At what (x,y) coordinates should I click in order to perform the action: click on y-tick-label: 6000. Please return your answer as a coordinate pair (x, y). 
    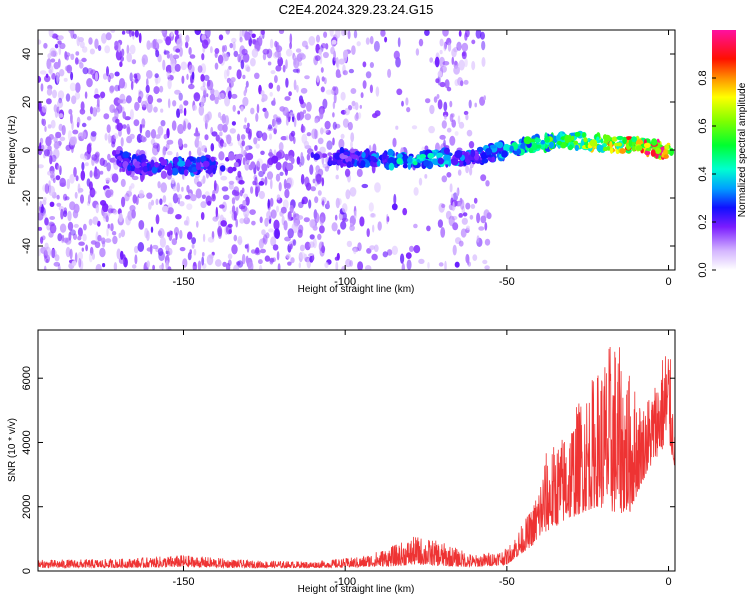
    Looking at the image, I should click on (27, 378).